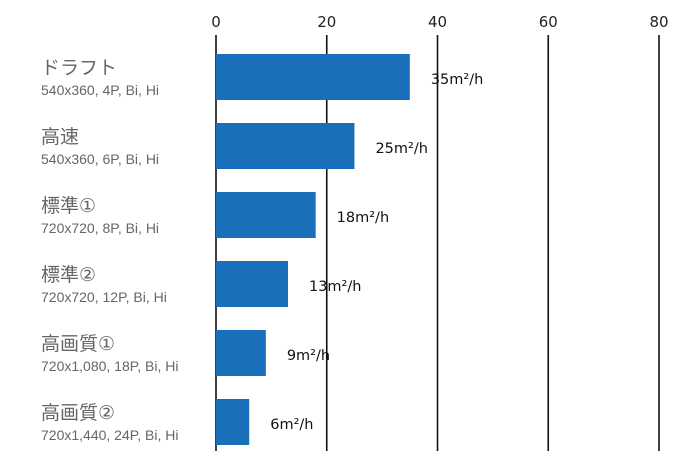  Describe the element at coordinates (658, 22) in the screenshot. I see `tick-label-80: 80` at that location.